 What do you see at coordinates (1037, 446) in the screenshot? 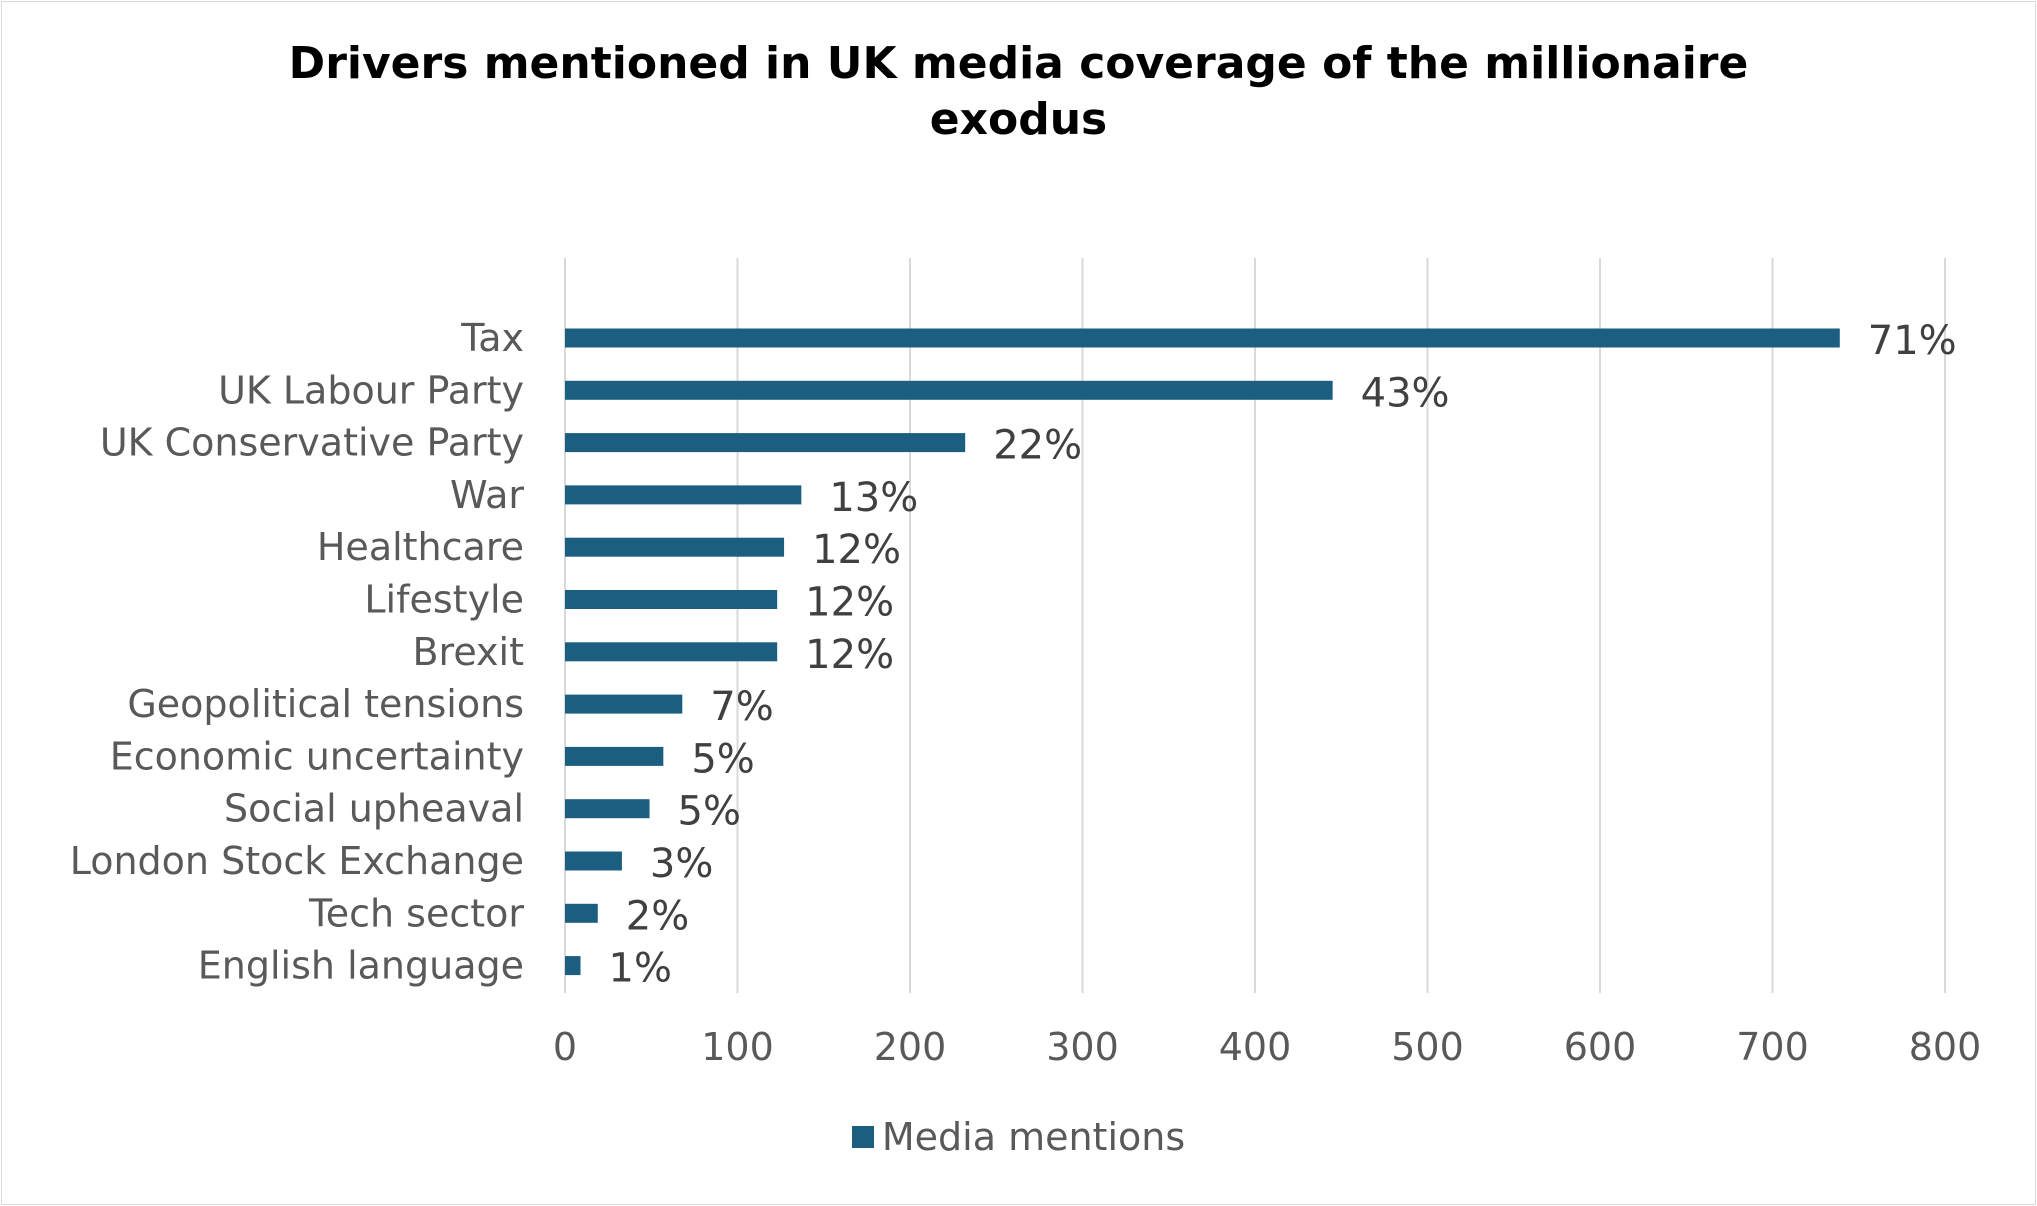
I see `data-label: 22%` at bounding box center [1037, 446].